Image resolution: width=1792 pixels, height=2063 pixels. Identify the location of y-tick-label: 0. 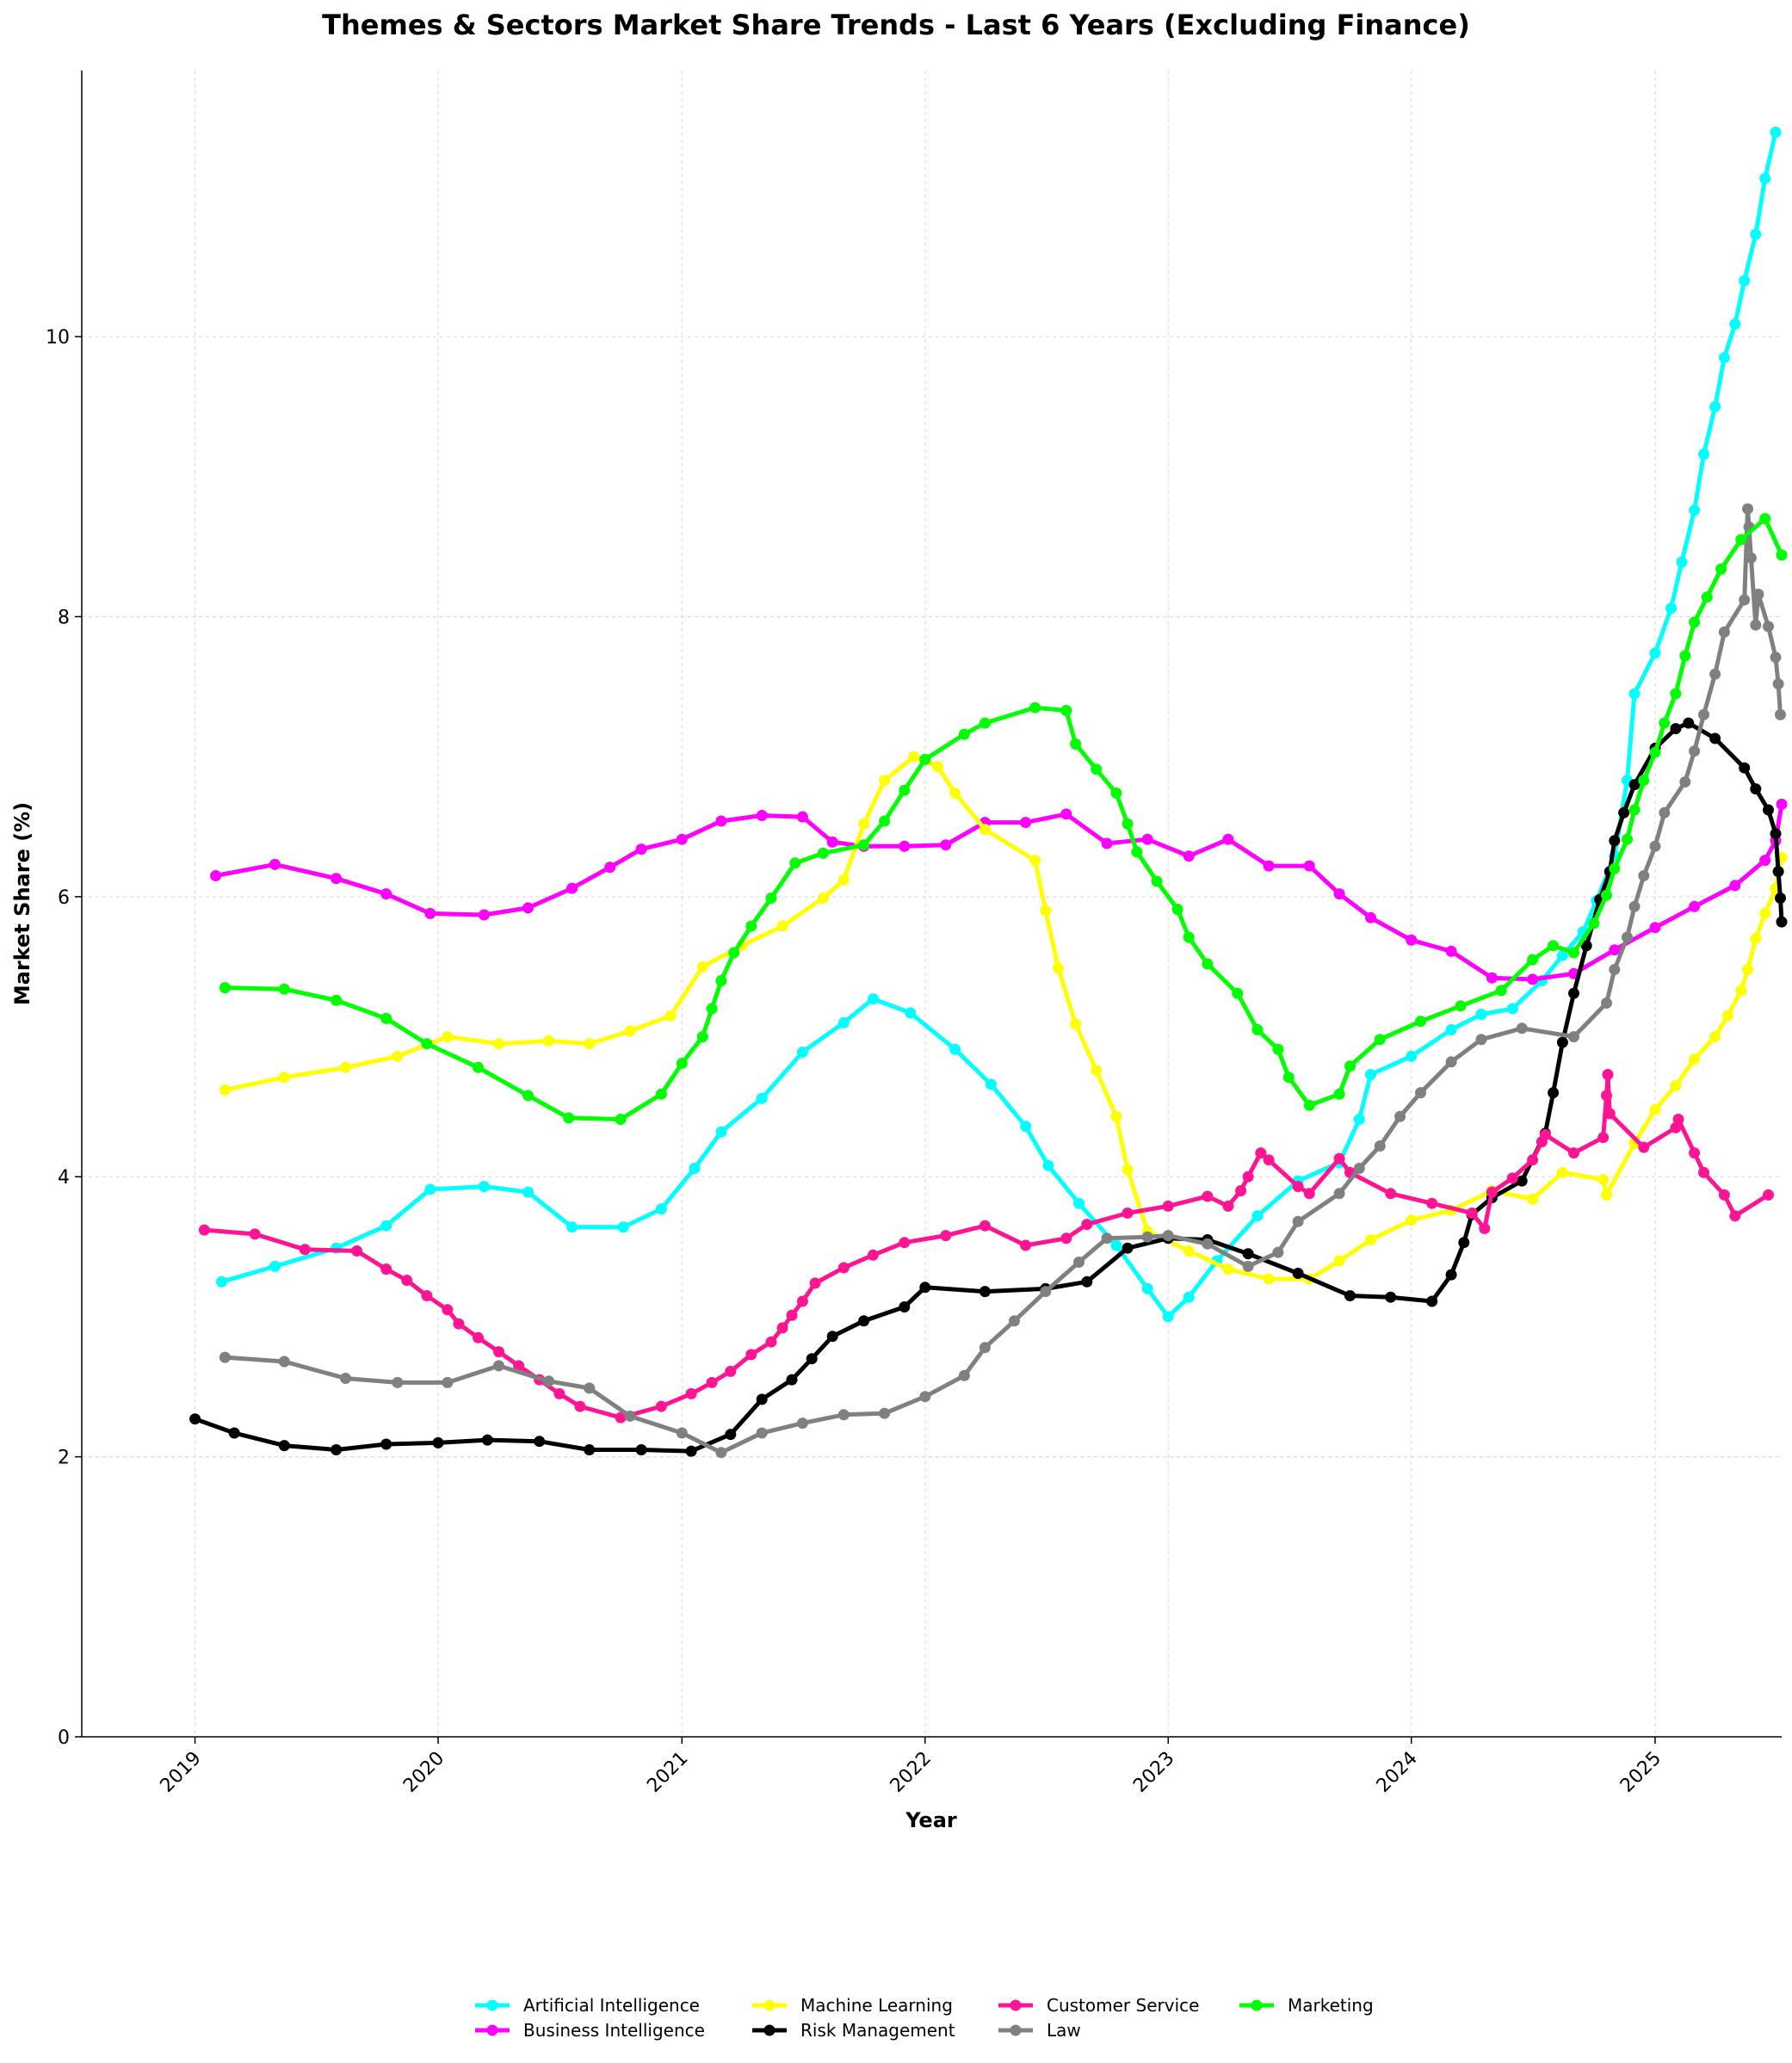
(64, 1738).